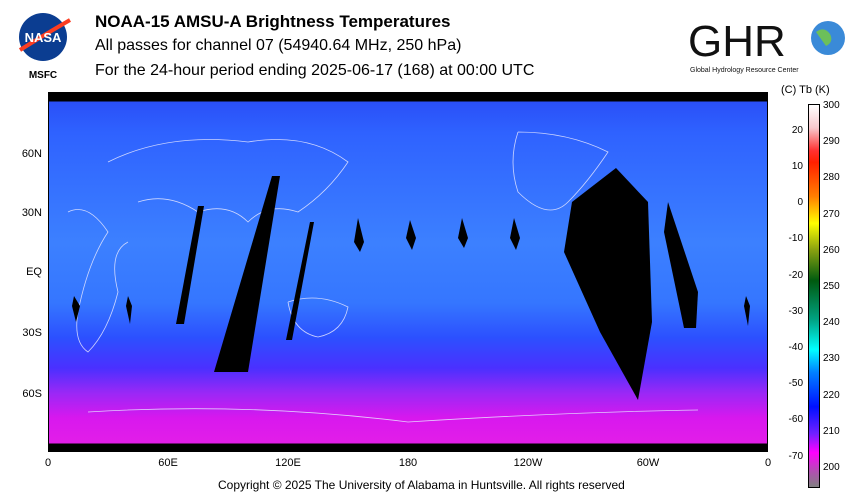 The height and width of the screenshot is (502, 854). What do you see at coordinates (31, 154) in the screenshot?
I see `lat-label: 60N` at bounding box center [31, 154].